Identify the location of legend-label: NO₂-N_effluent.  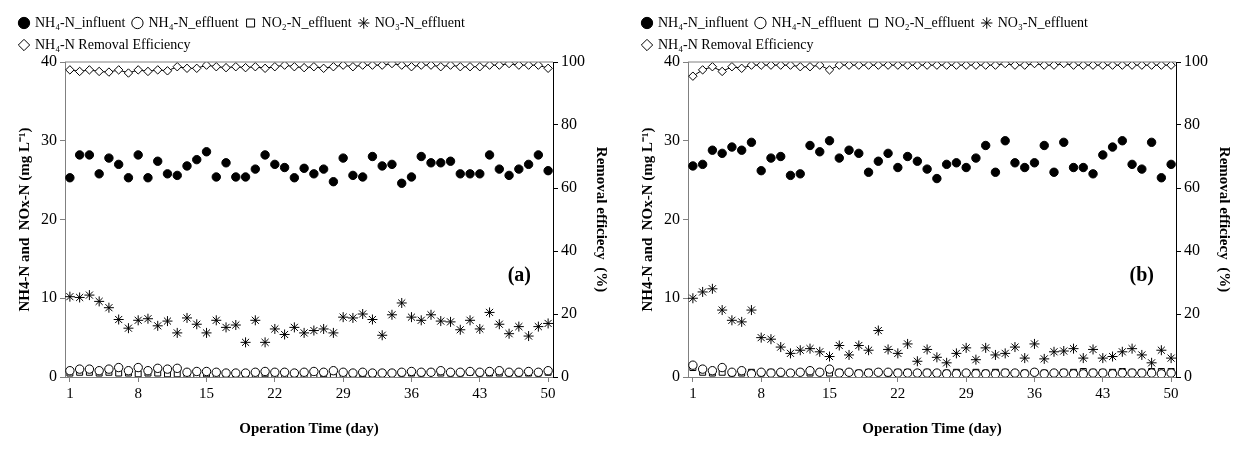
(306, 22).